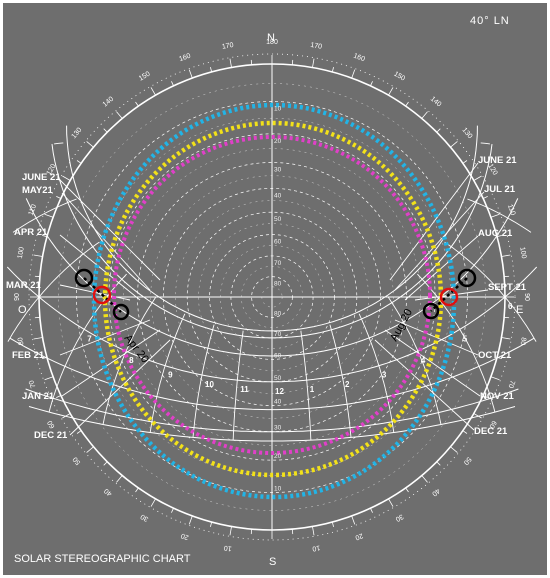  I want to click on azimuth-label: 50, so click(467, 460).